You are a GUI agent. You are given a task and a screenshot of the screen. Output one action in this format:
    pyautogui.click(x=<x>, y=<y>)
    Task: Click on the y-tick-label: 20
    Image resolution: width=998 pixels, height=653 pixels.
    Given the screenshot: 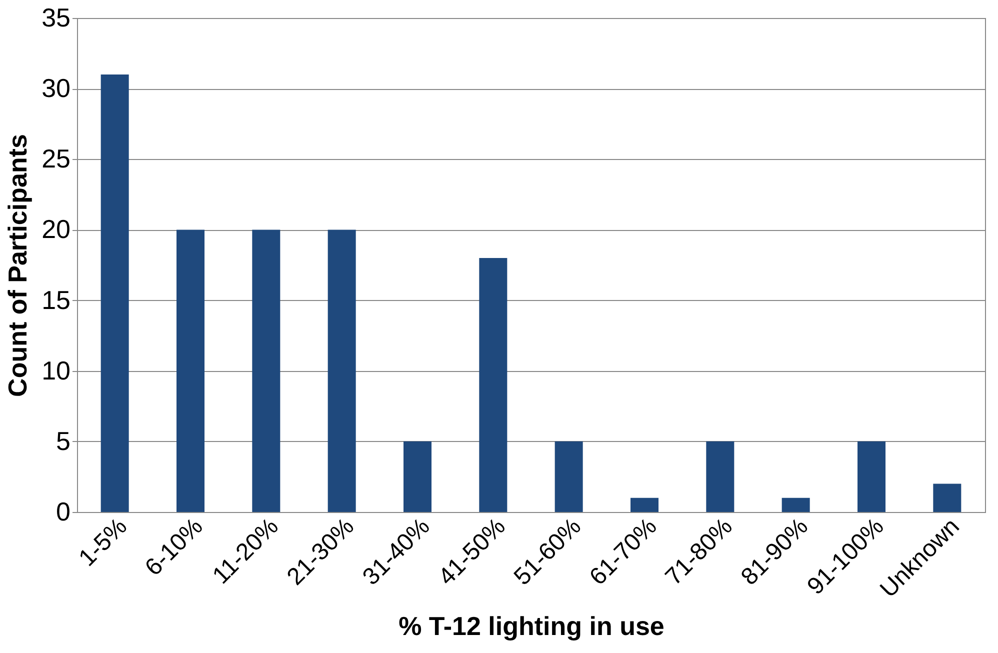 What is the action you would take?
    pyautogui.click(x=56, y=229)
    